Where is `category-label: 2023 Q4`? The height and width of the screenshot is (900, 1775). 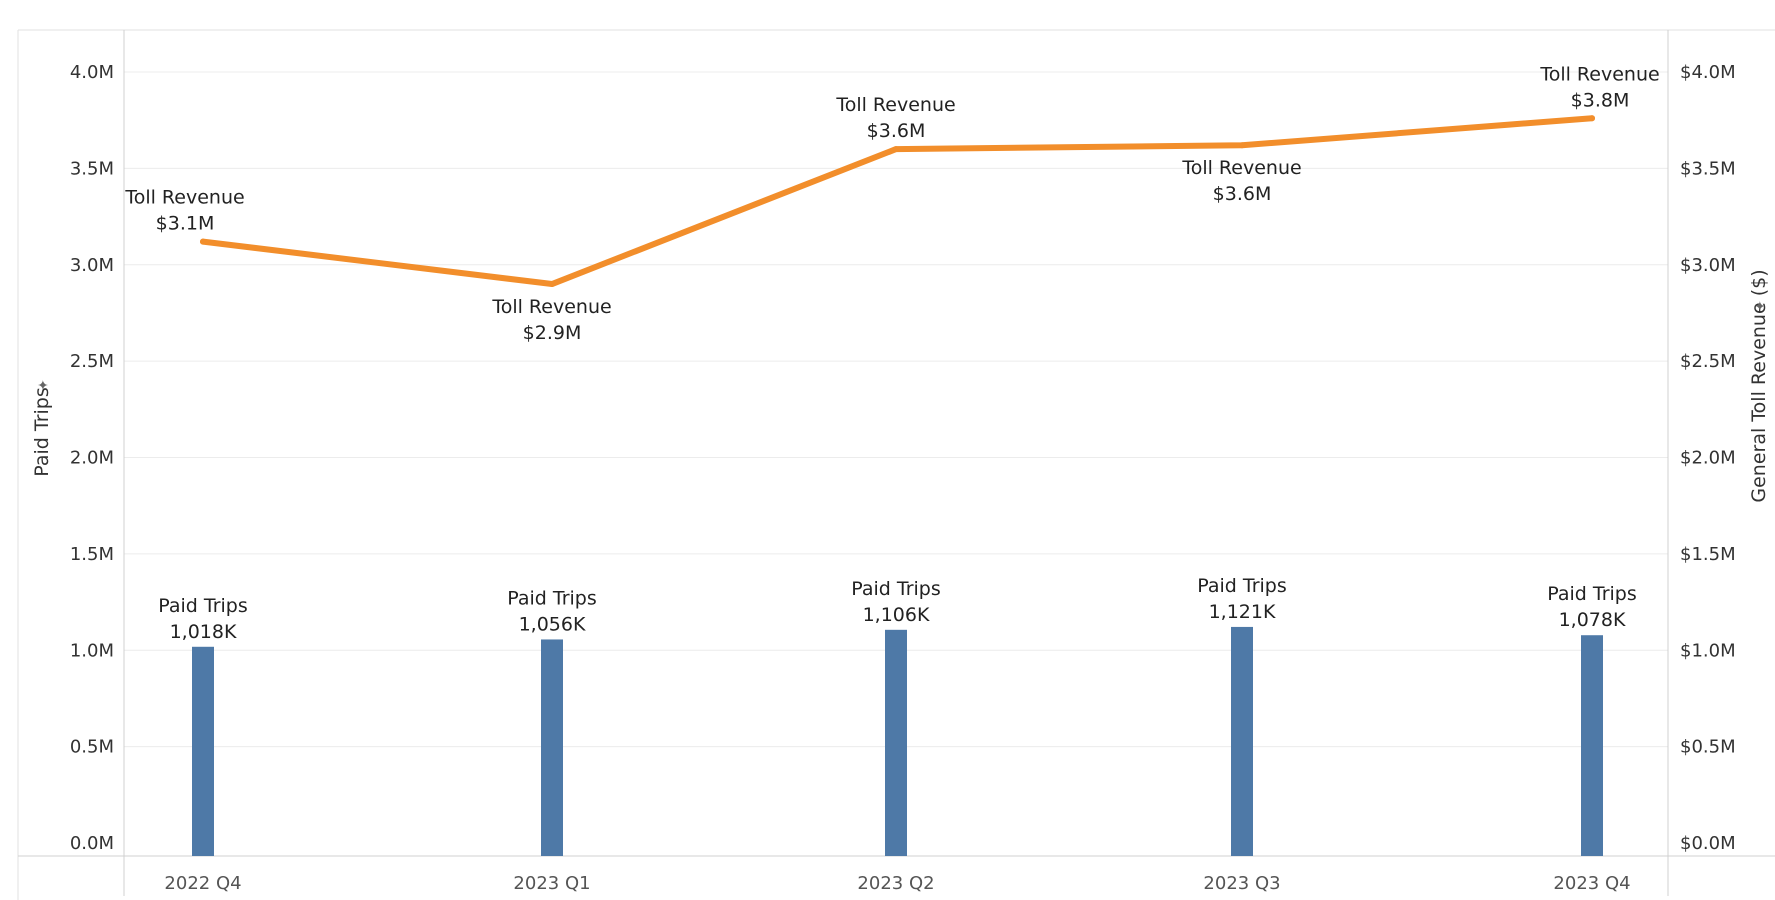
category-label: 2023 Q4 is located at coordinates (1591, 883).